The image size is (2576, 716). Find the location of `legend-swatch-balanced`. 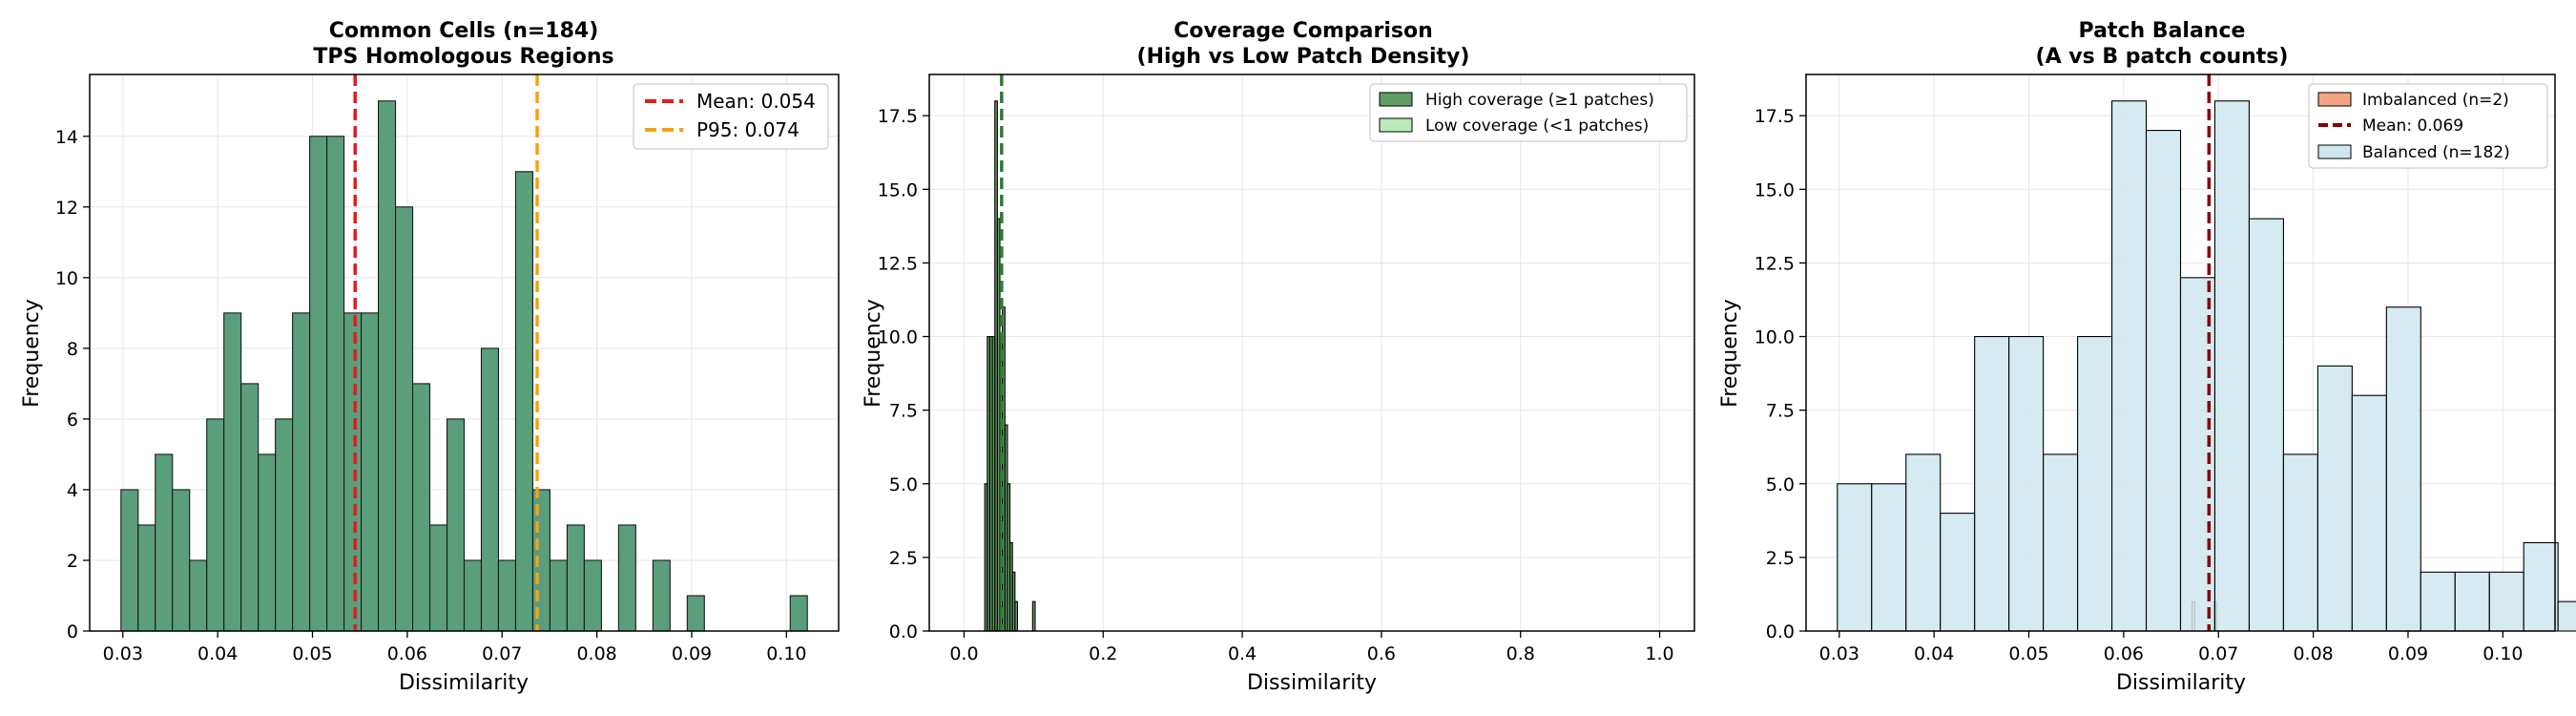

legend-swatch-balanced is located at coordinates (2334, 151).